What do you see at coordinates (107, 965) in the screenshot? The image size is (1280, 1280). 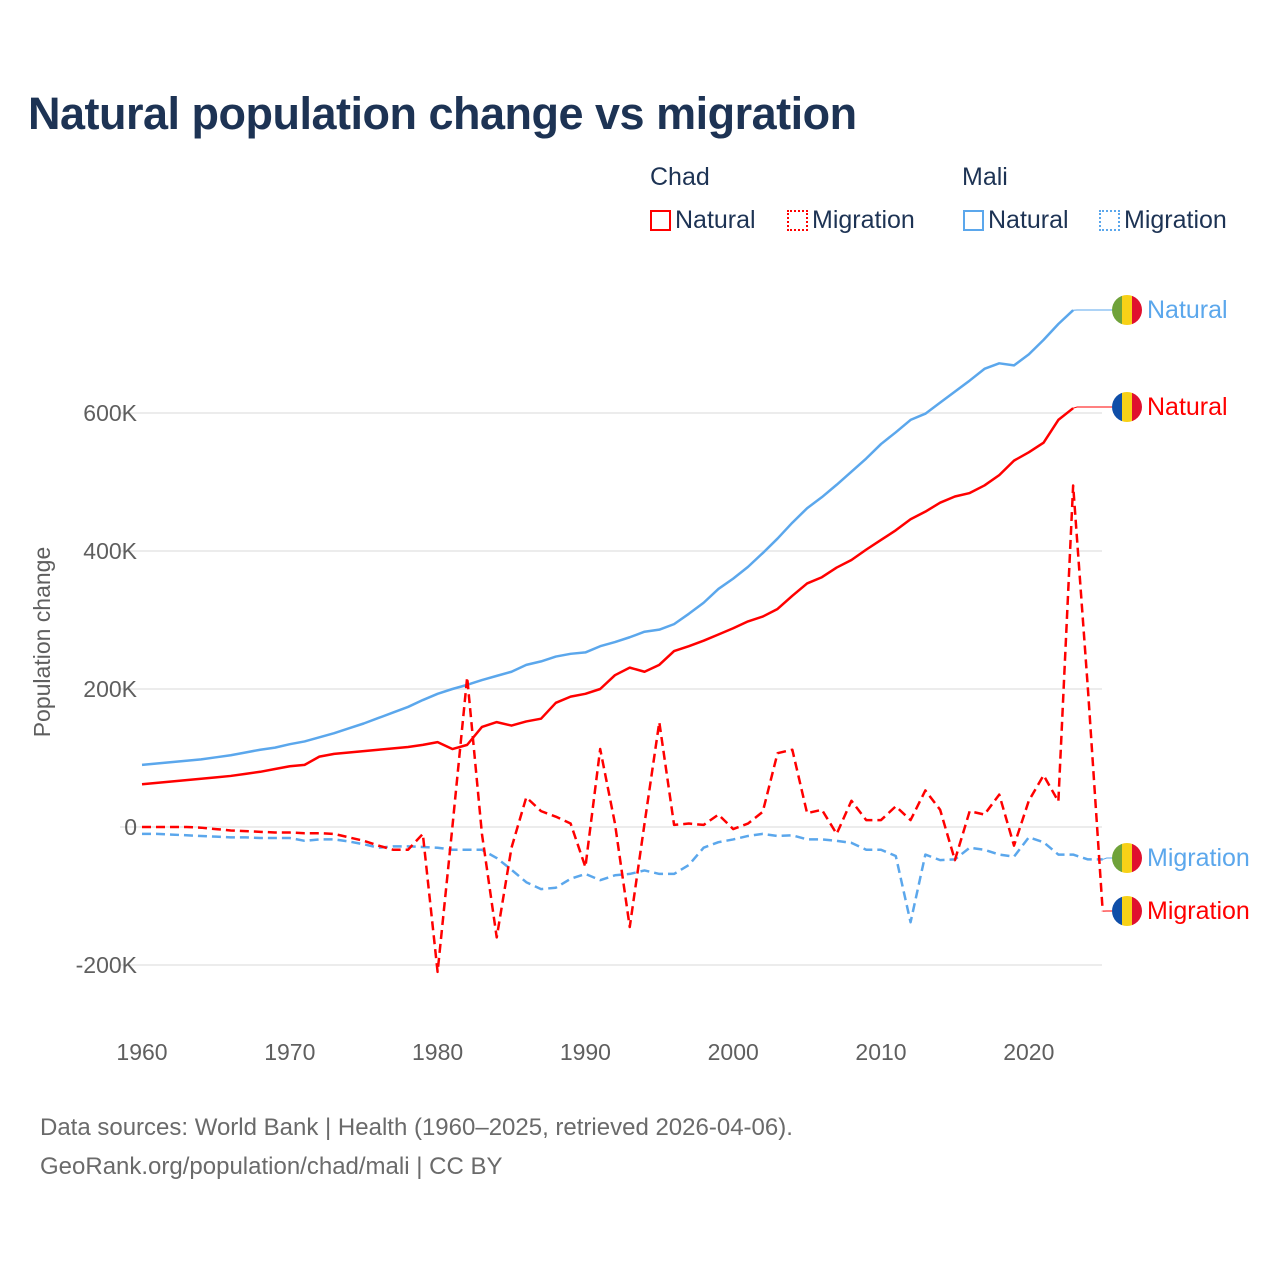 I see `y-tick-label: -200K` at bounding box center [107, 965].